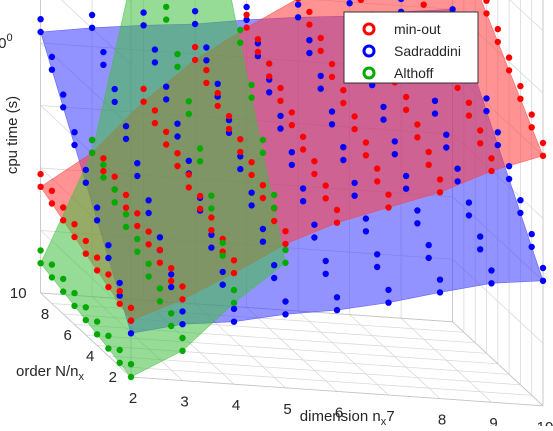 The height and width of the screenshot is (431, 553). I want to click on legend: min-out Sadraddini Althoff, so click(411, 47).